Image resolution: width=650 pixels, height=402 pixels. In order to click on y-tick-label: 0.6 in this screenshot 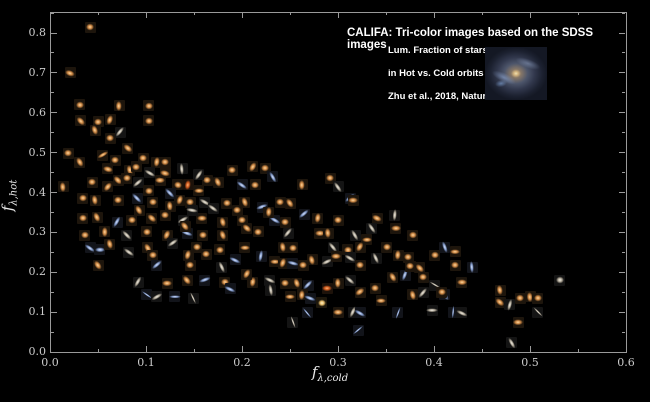, I will do `click(37, 112)`.